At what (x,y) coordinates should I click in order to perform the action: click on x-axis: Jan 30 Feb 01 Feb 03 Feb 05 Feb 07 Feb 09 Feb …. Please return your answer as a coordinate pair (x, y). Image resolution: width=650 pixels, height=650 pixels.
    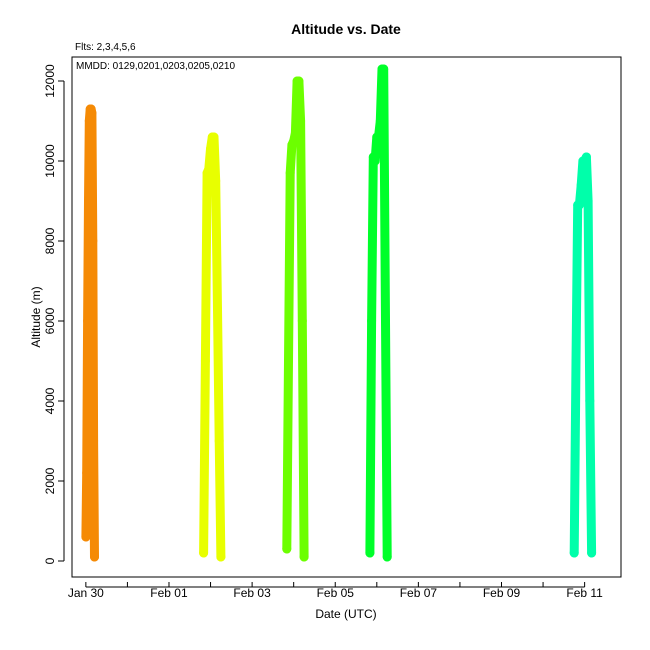
    Looking at the image, I should click on (335, 591).